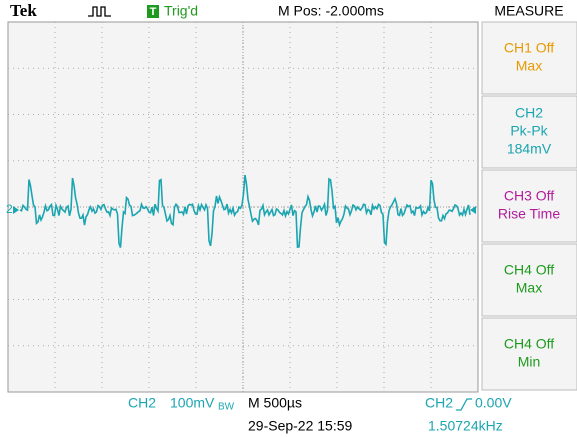 The width and height of the screenshot is (577, 437). I want to click on measure-text: Rise Time, so click(529, 214).